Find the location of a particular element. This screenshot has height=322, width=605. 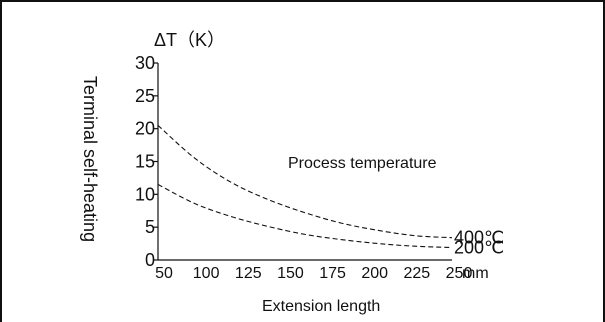

x-tick-label: 150 is located at coordinates (290, 273).